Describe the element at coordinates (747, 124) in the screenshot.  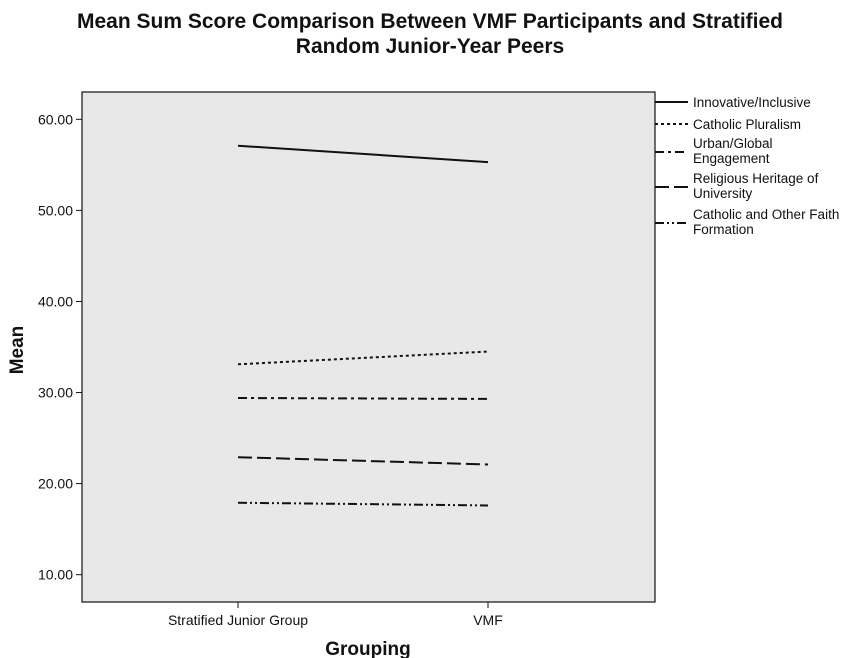
I see `legend-label: Catholic Pluralism` at that location.